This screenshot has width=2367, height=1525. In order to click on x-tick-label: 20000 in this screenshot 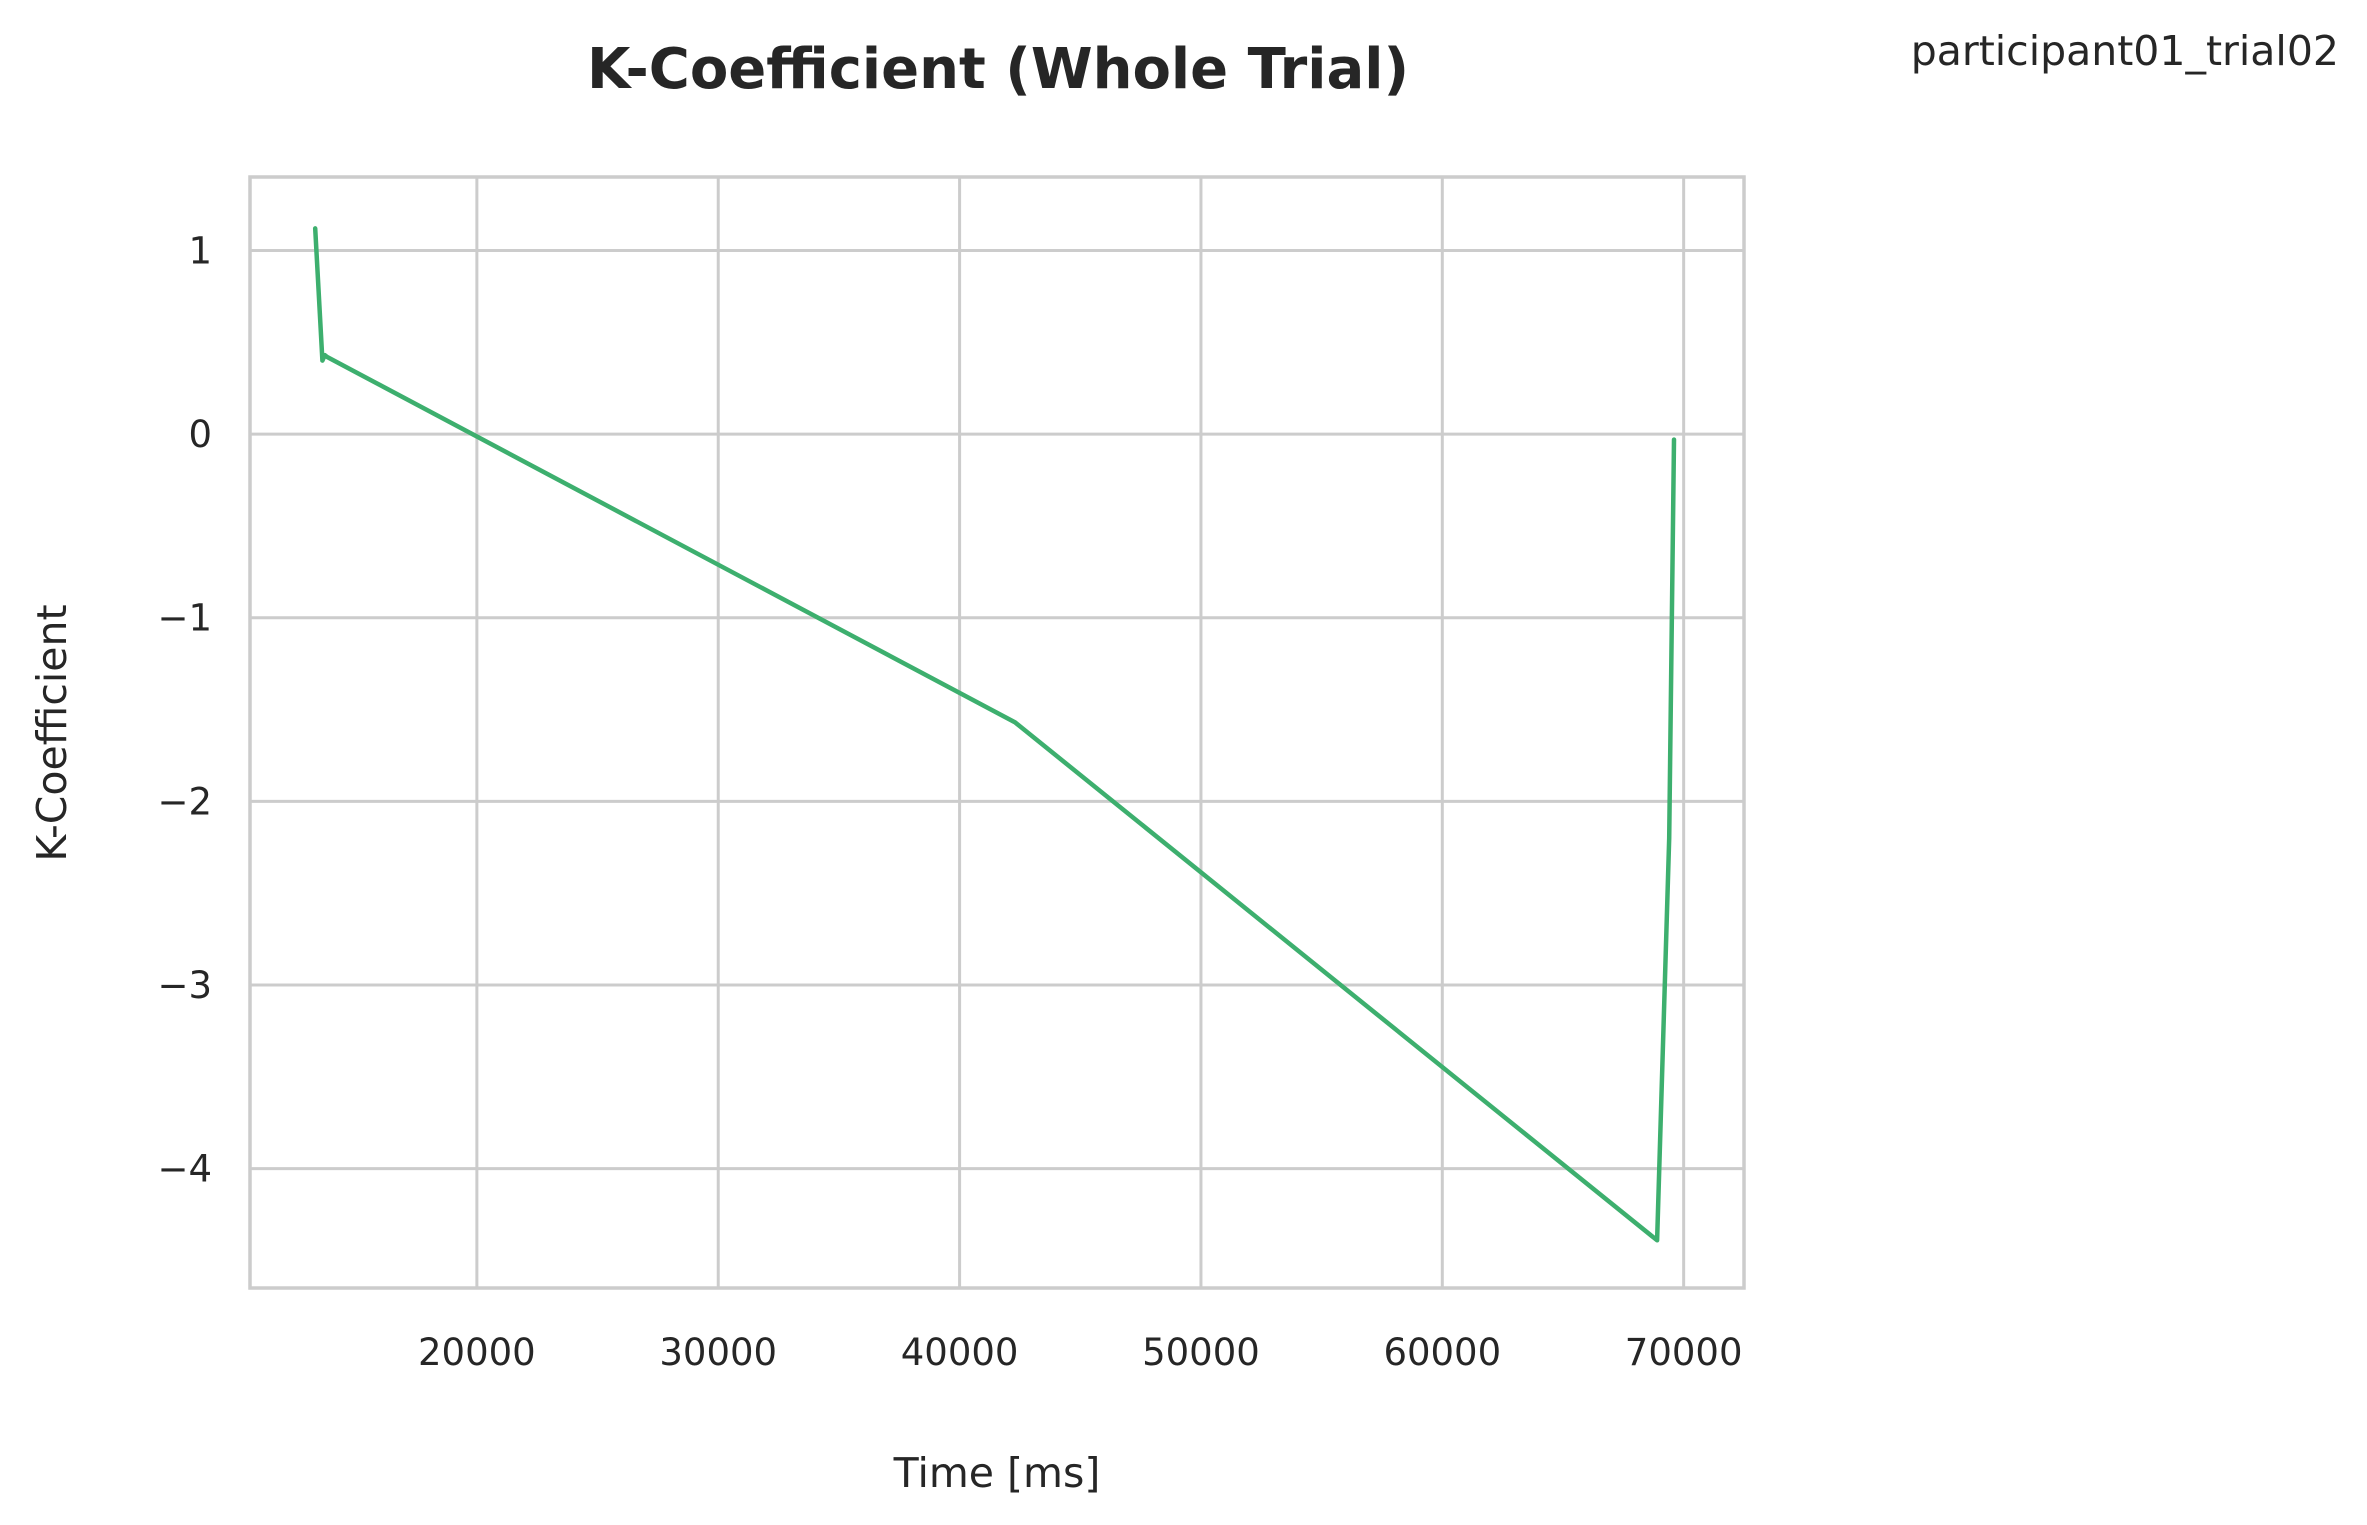, I will do `click(477, 1352)`.